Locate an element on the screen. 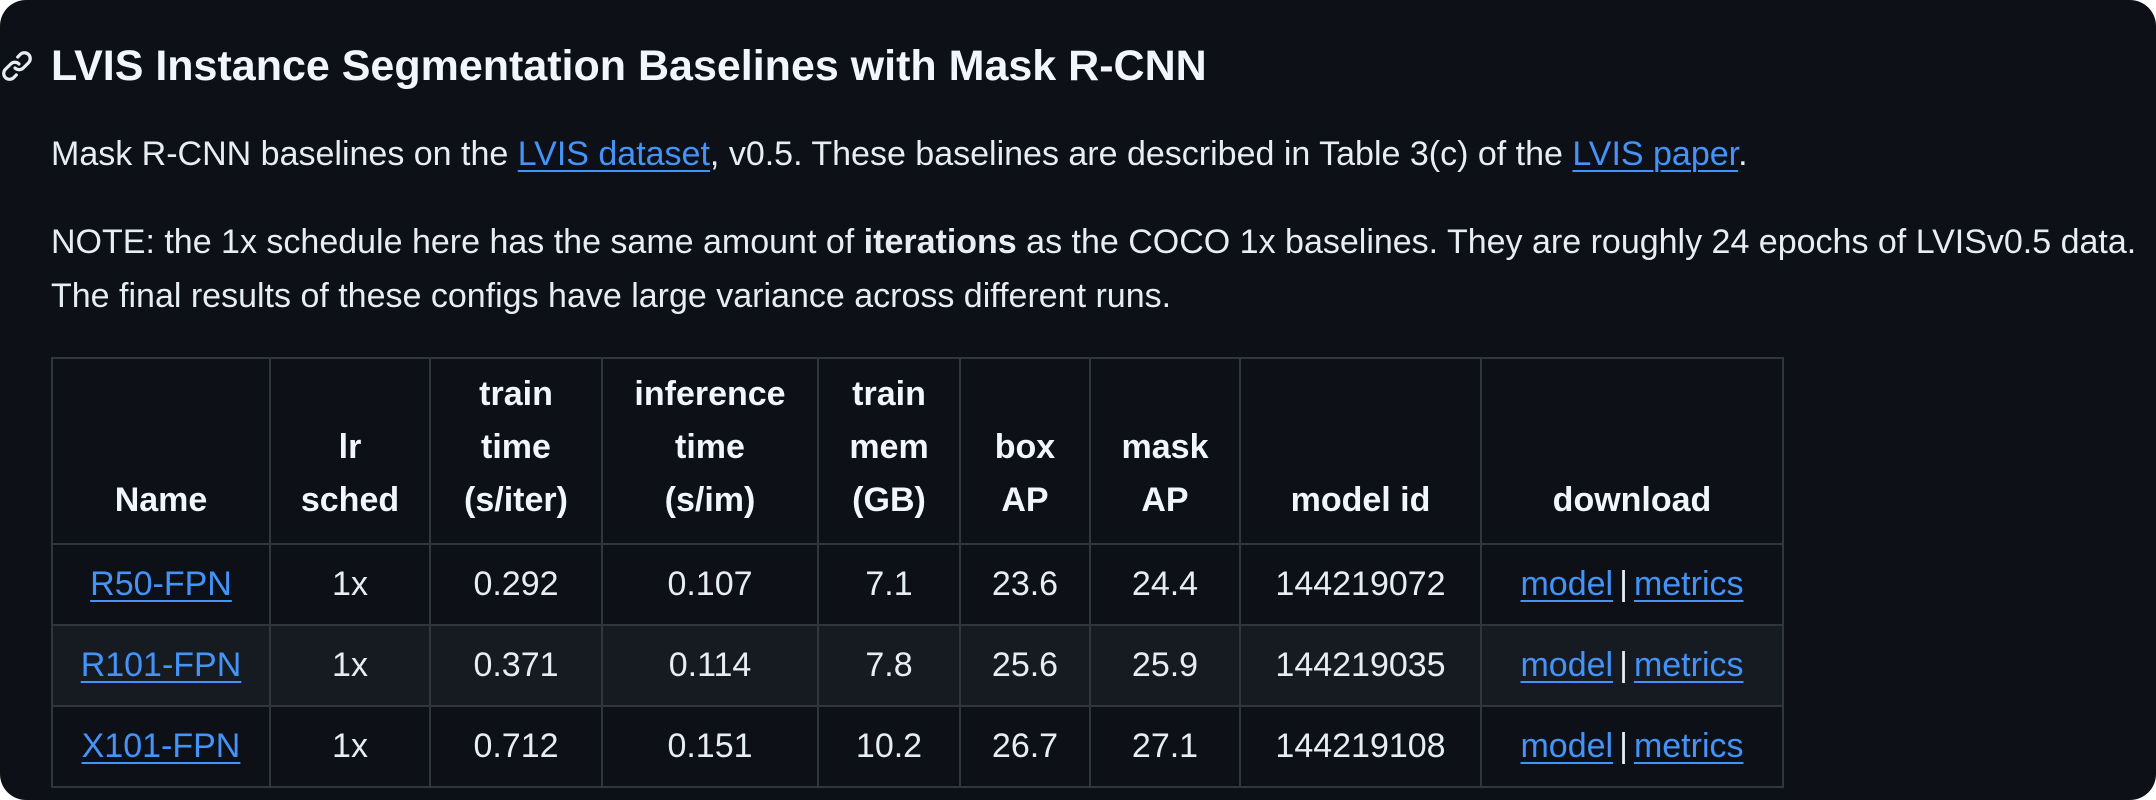 The height and width of the screenshot is (800, 2156). cell-train-mem: 7.1 is located at coordinates (889, 584).